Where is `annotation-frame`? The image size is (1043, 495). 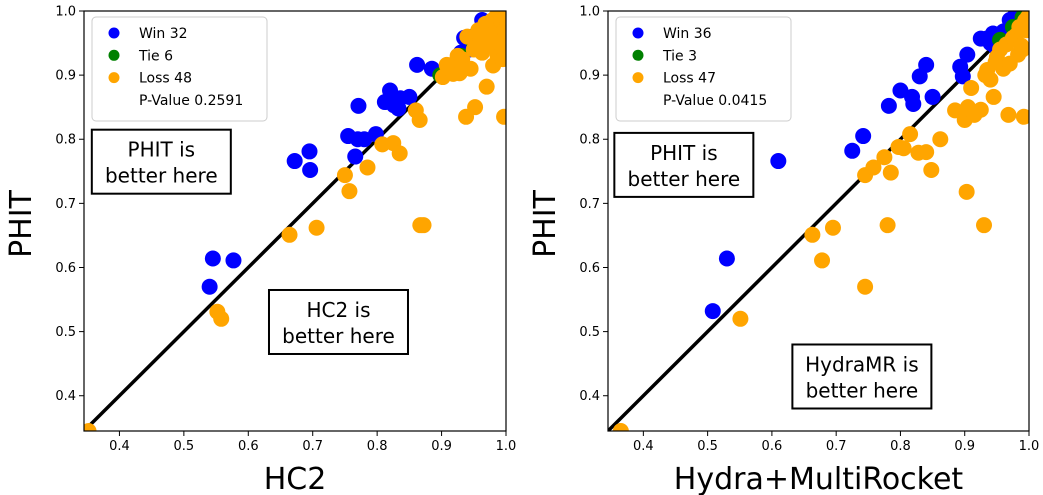
annotation-frame is located at coordinates (161, 161).